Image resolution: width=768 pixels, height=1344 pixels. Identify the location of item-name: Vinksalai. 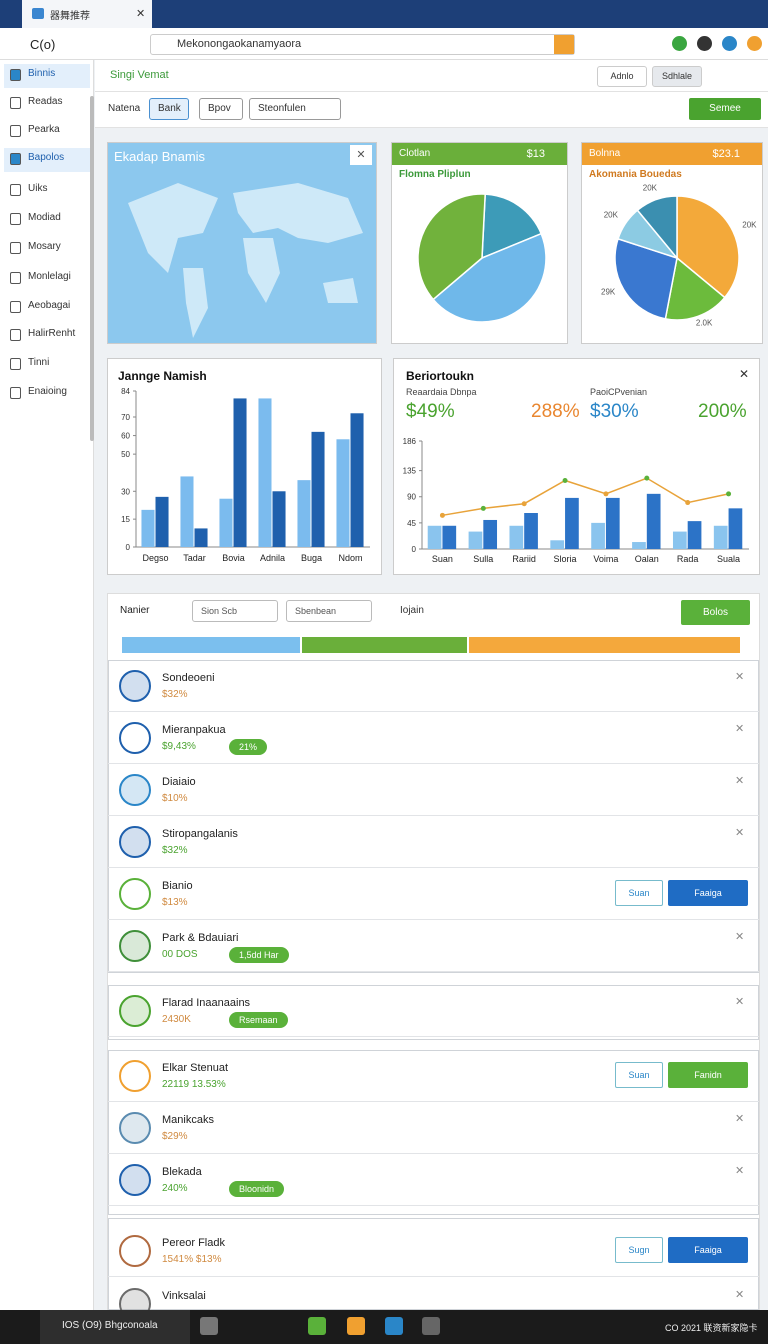
(184, 1296).